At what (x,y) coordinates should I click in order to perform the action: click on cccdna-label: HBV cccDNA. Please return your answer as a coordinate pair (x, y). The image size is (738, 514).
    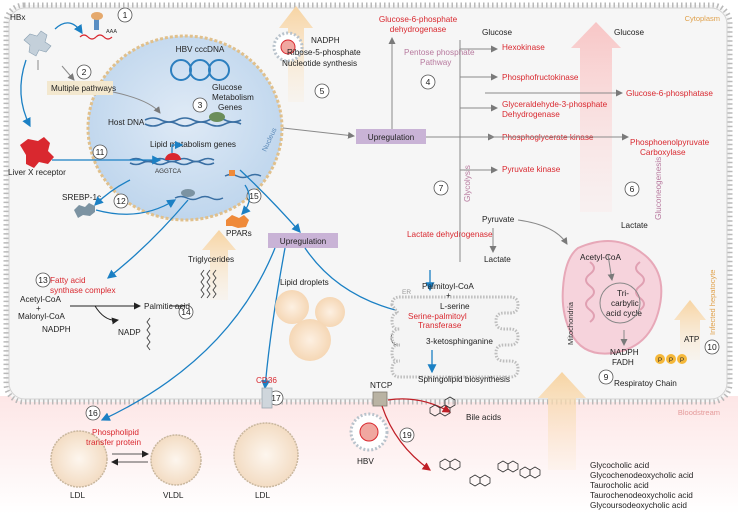
    Looking at the image, I should click on (200, 49).